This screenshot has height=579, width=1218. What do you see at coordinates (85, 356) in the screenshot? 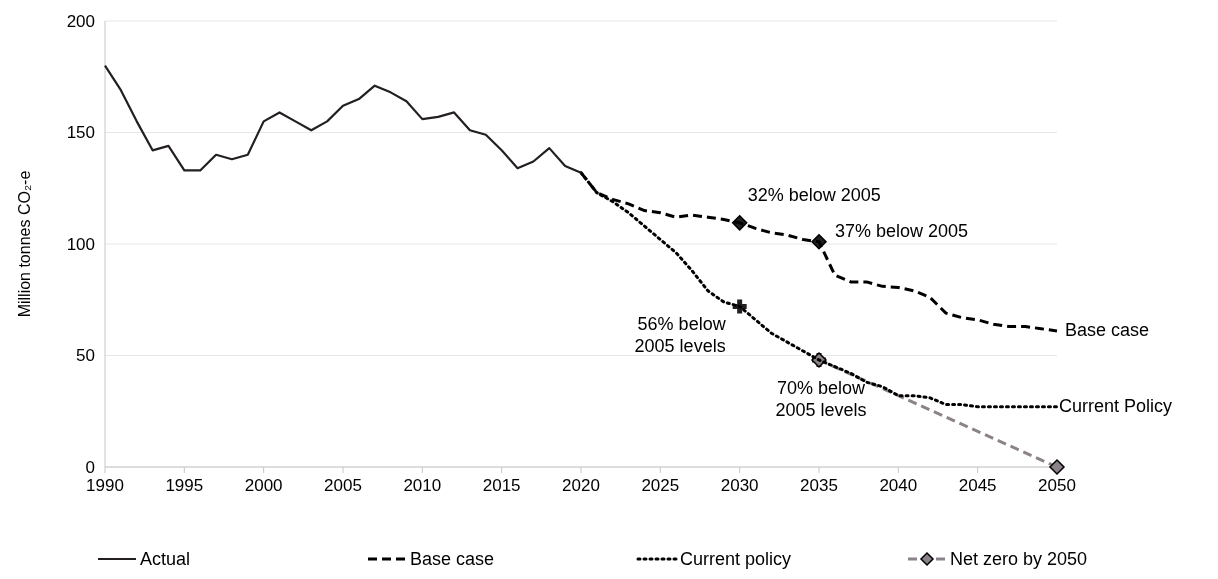
I see `y-tick-label: 50` at bounding box center [85, 356].